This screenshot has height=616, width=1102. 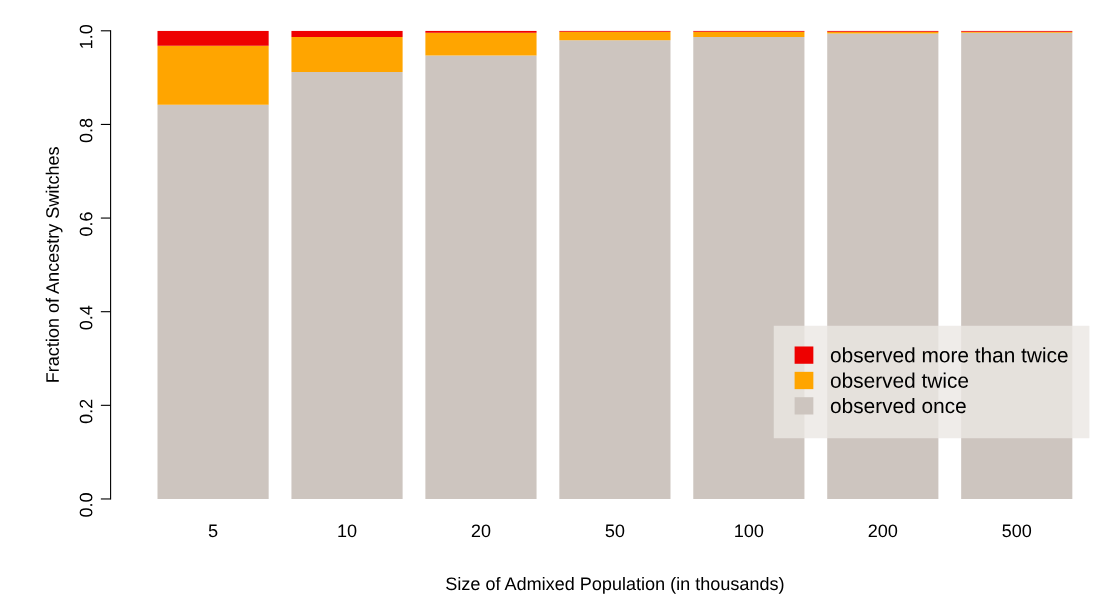 What do you see at coordinates (347, 531) in the screenshot?
I see `x-tick-label: 10` at bounding box center [347, 531].